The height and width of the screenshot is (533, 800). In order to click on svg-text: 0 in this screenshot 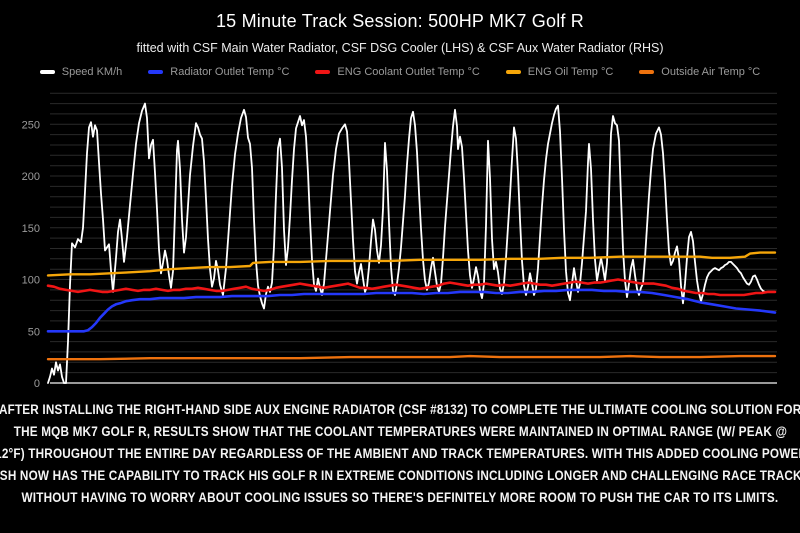, I will do `click(37, 384)`.